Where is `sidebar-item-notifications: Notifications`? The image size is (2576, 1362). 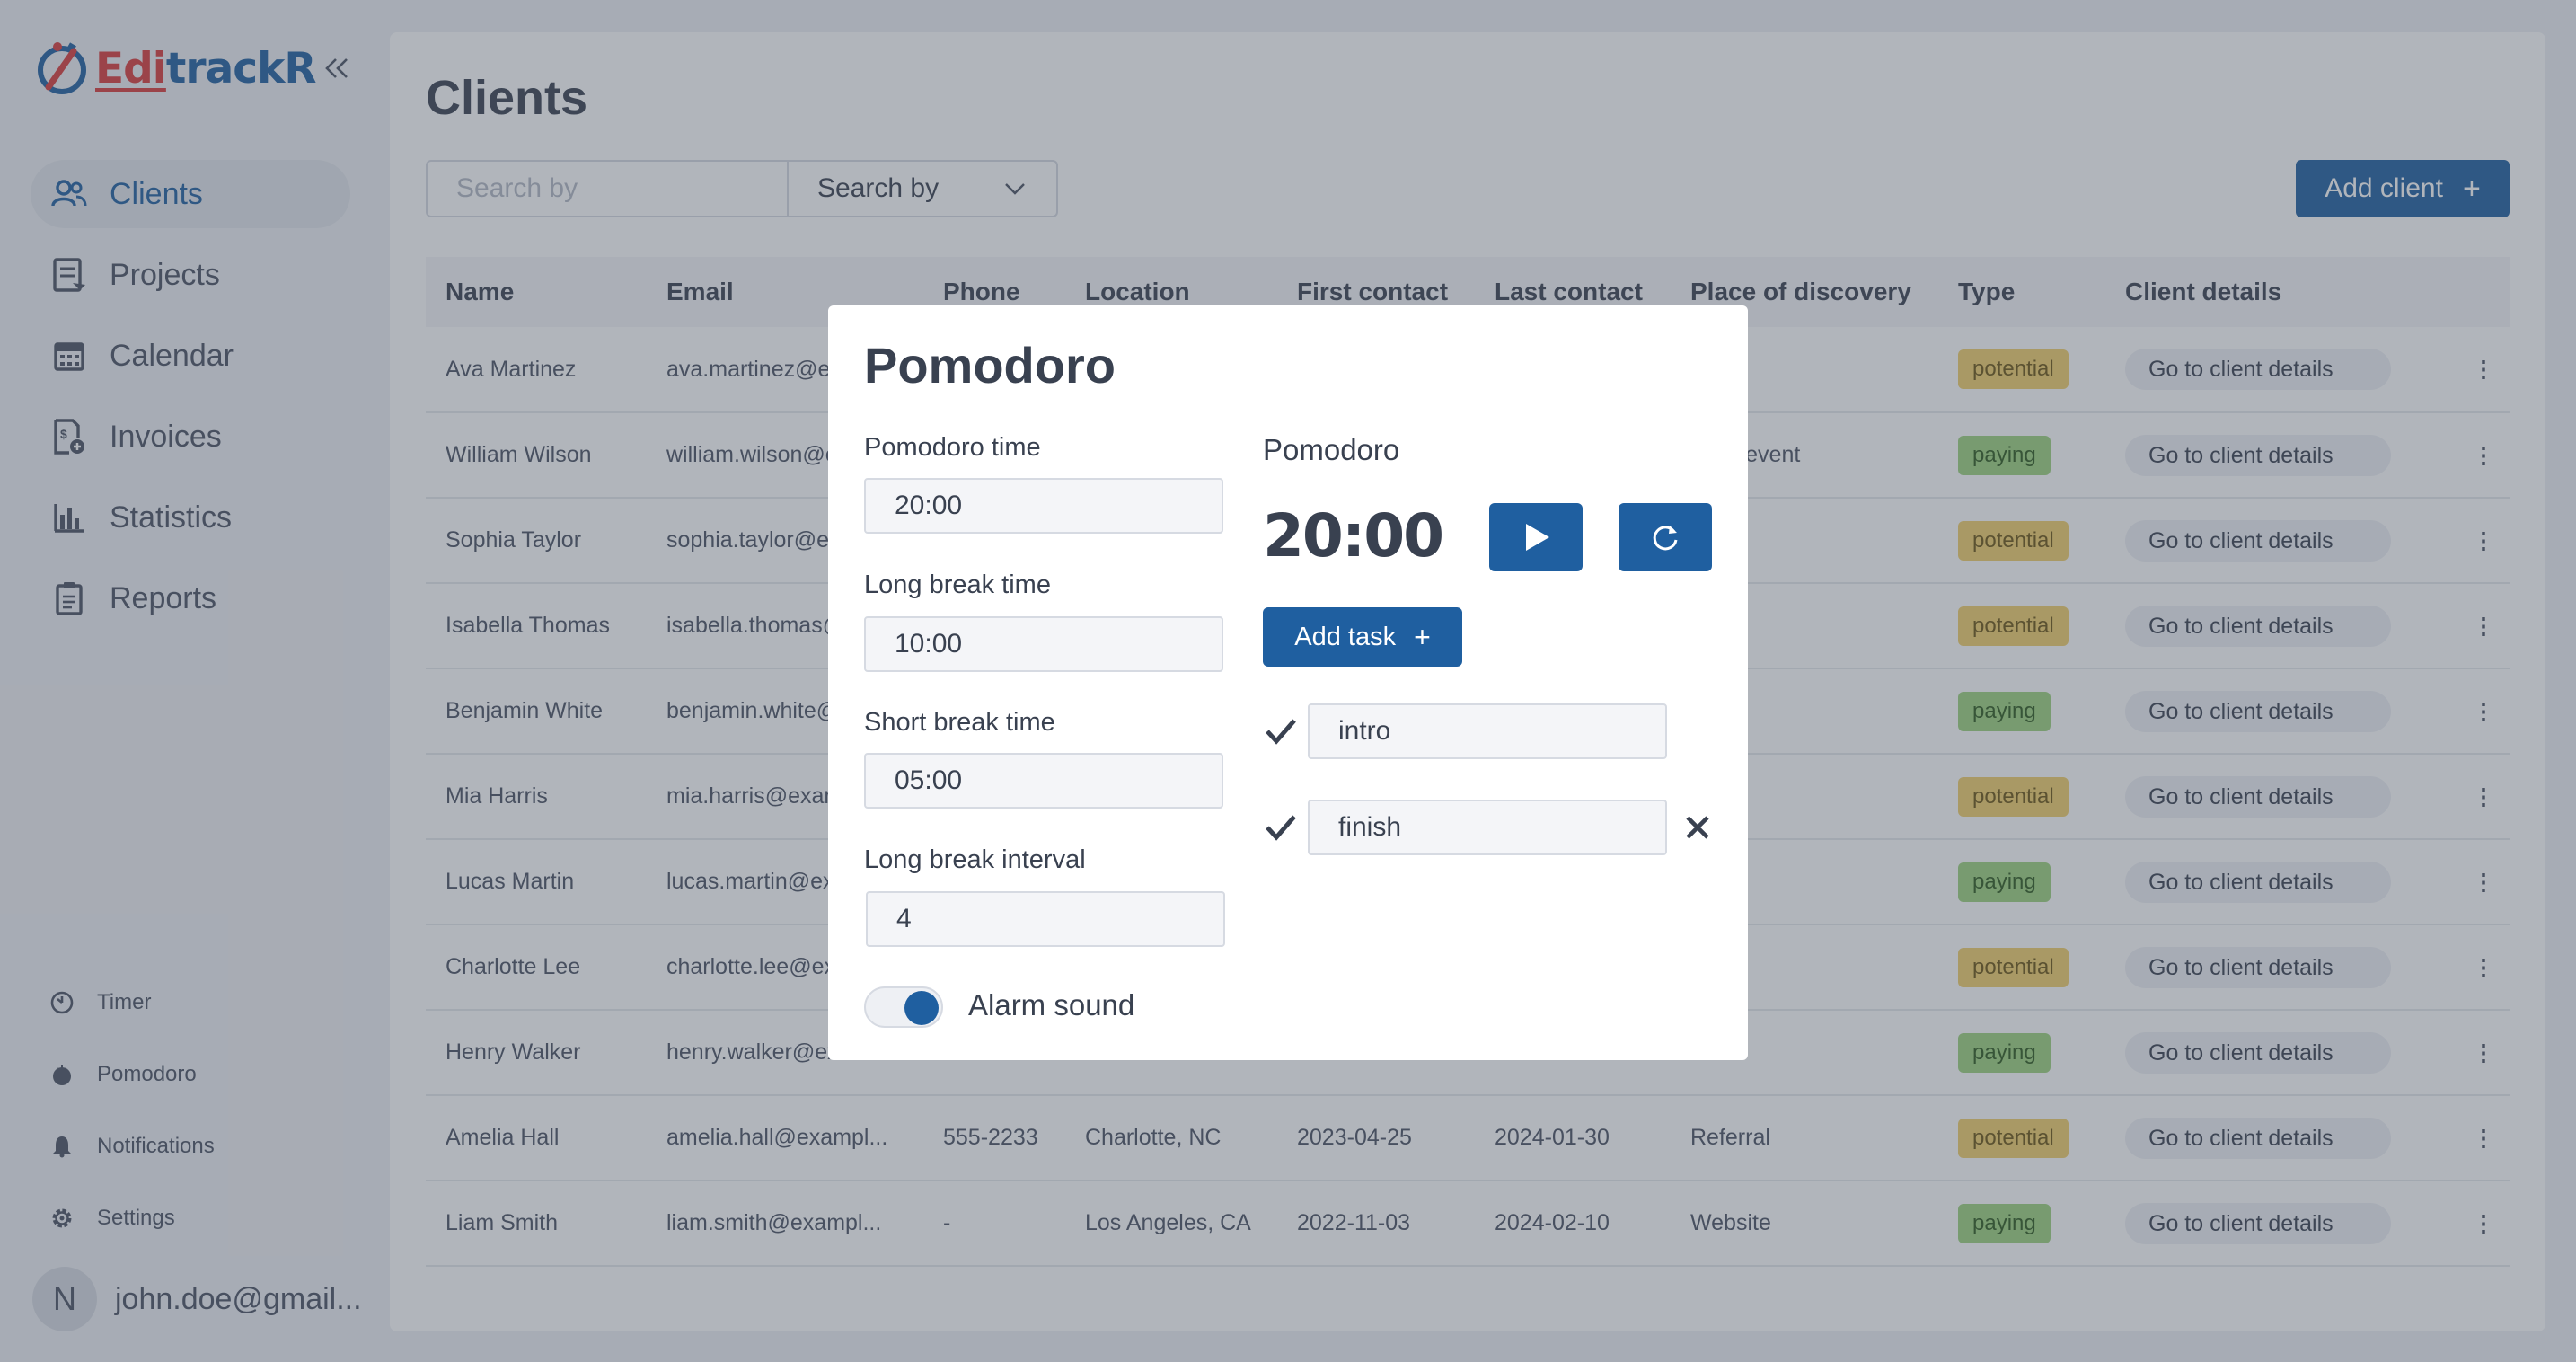 sidebar-item-notifications: Notifications is located at coordinates (201, 1146).